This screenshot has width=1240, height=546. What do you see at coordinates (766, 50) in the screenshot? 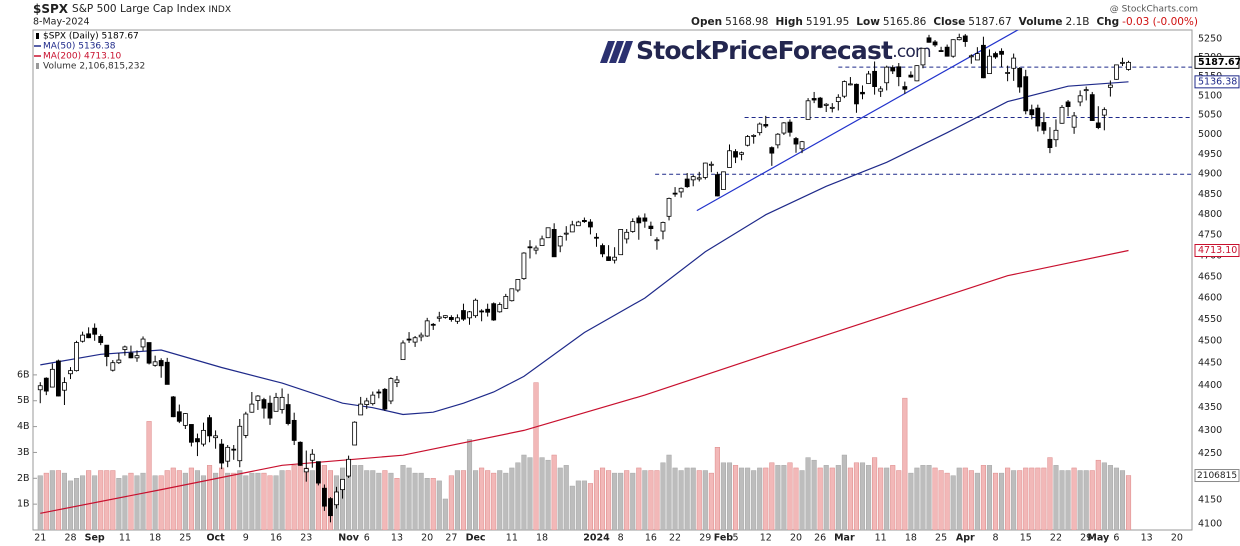
I see `watermark: StockPriceForecast.com` at bounding box center [766, 50].